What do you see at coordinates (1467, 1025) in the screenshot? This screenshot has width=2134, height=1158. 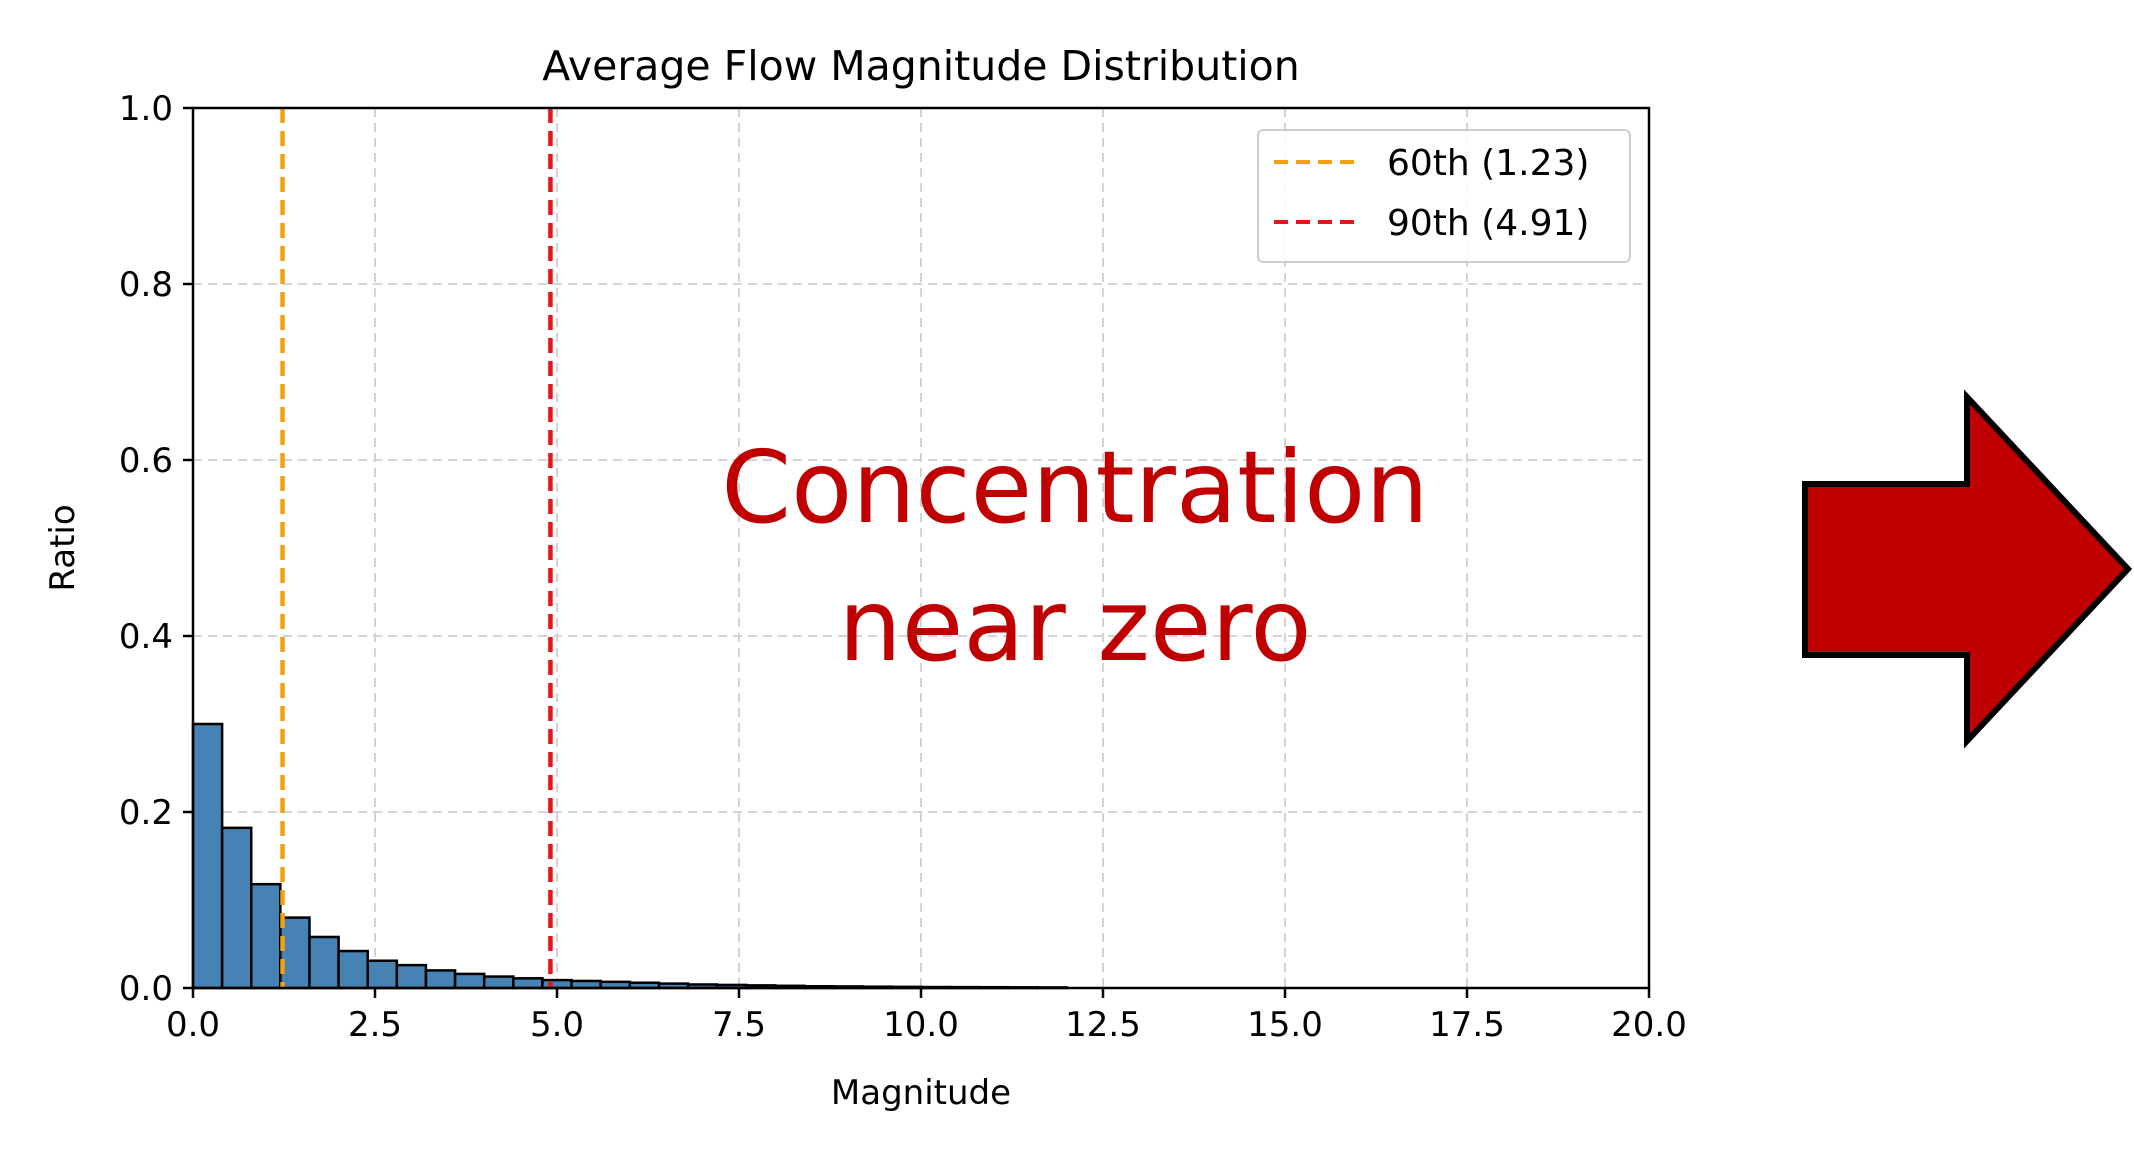 I see `x-tick-label: 17.5` at bounding box center [1467, 1025].